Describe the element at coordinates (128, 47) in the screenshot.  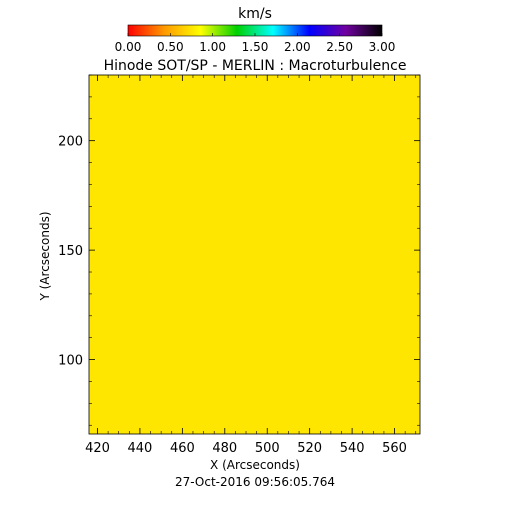
I see `colorbar-tick-label: 0.00` at that location.